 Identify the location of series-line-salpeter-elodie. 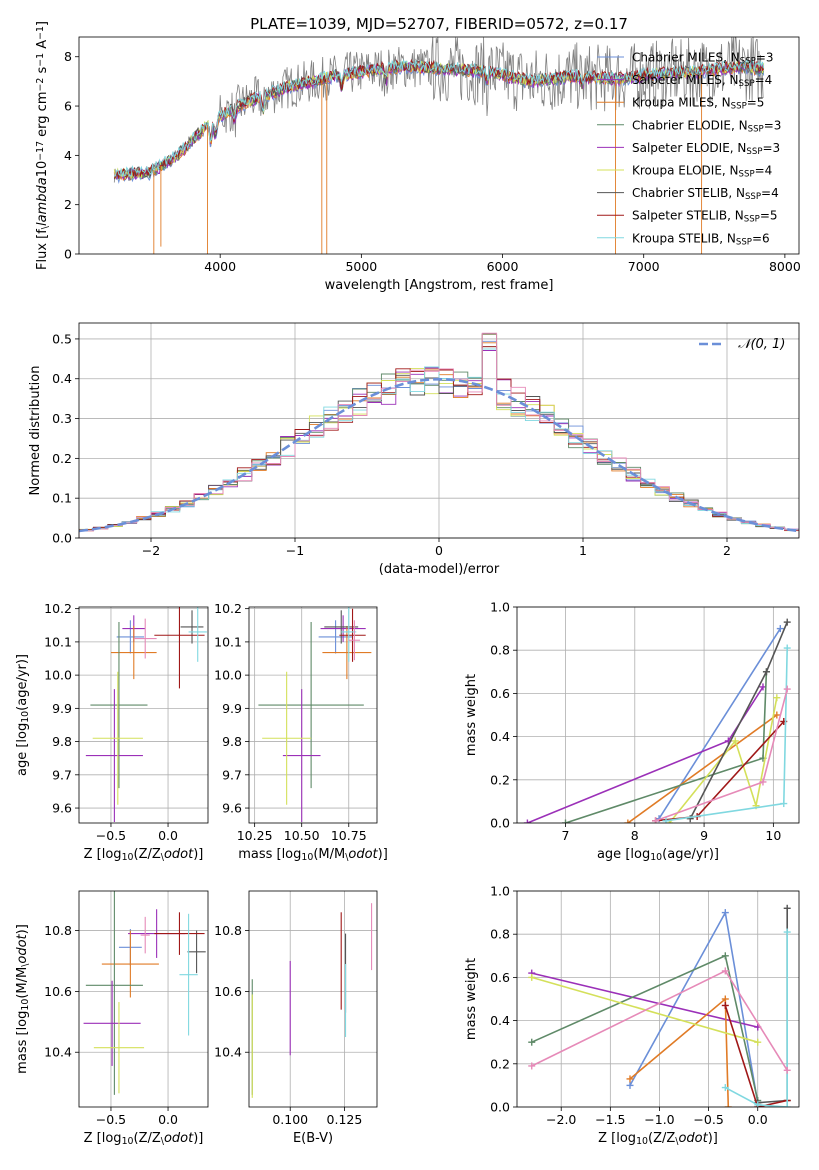
(645, 754).